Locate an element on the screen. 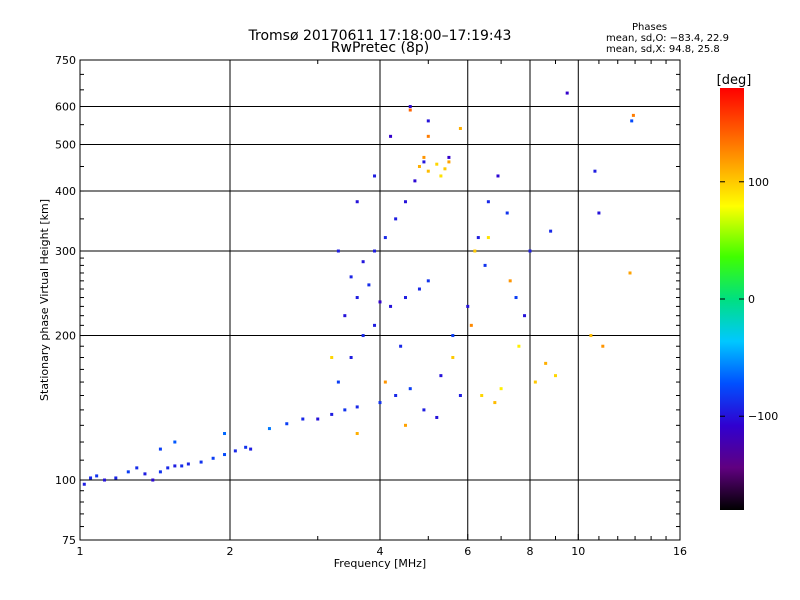 This screenshot has height=600, width=800. x-tick-label: 4 is located at coordinates (380, 551).